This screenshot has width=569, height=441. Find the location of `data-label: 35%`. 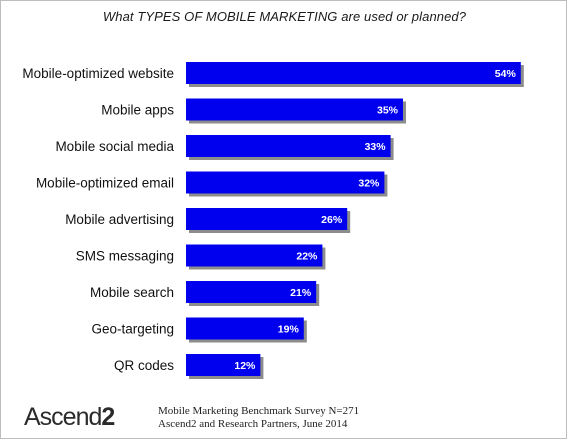

data-label: 35% is located at coordinates (388, 111).